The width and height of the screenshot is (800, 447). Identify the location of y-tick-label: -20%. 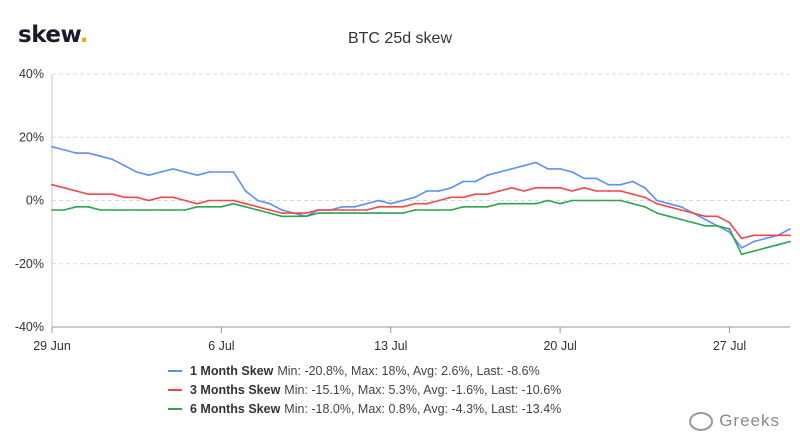
(29, 264).